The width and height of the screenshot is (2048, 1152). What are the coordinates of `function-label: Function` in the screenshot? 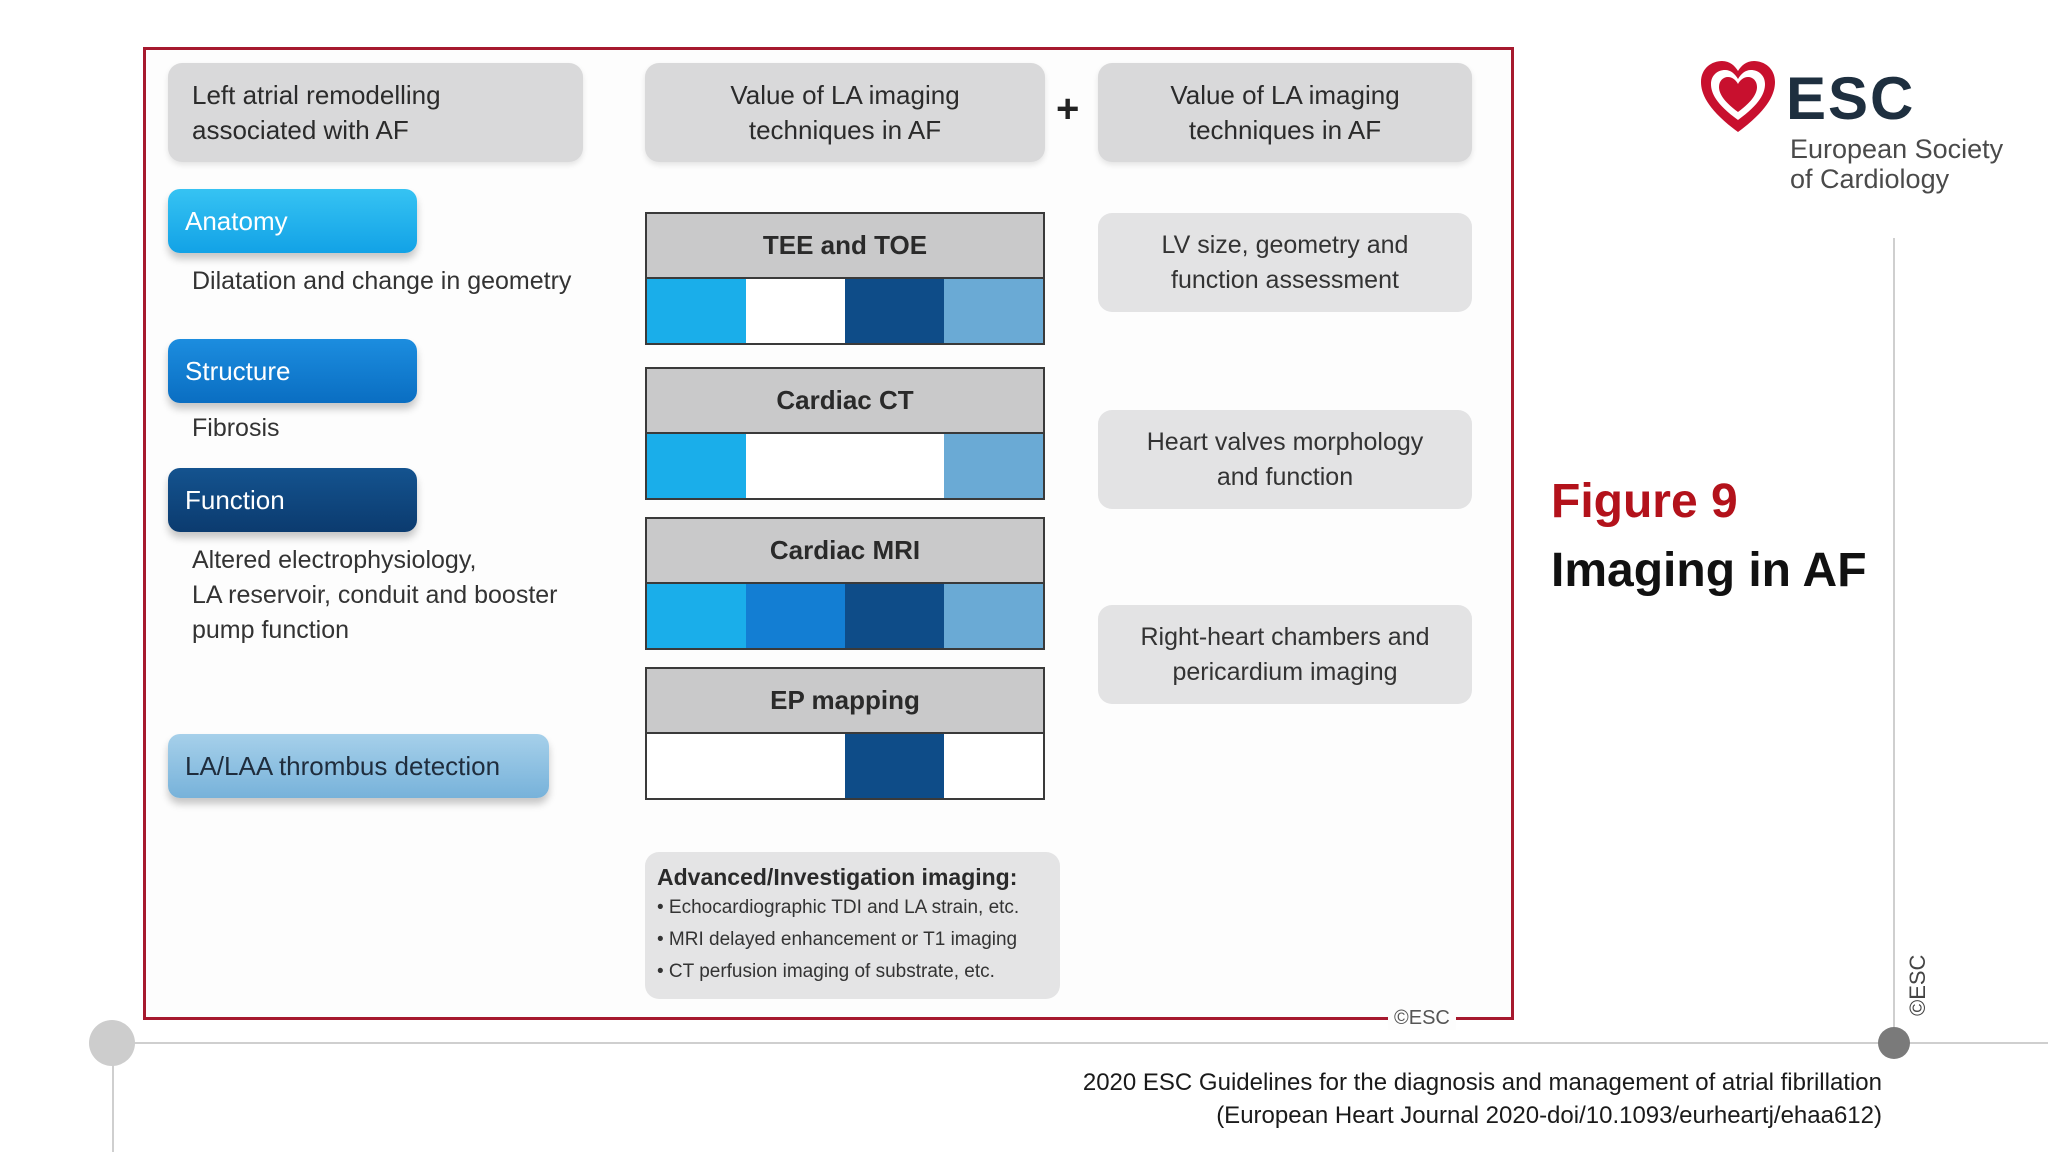 It's located at (235, 499).